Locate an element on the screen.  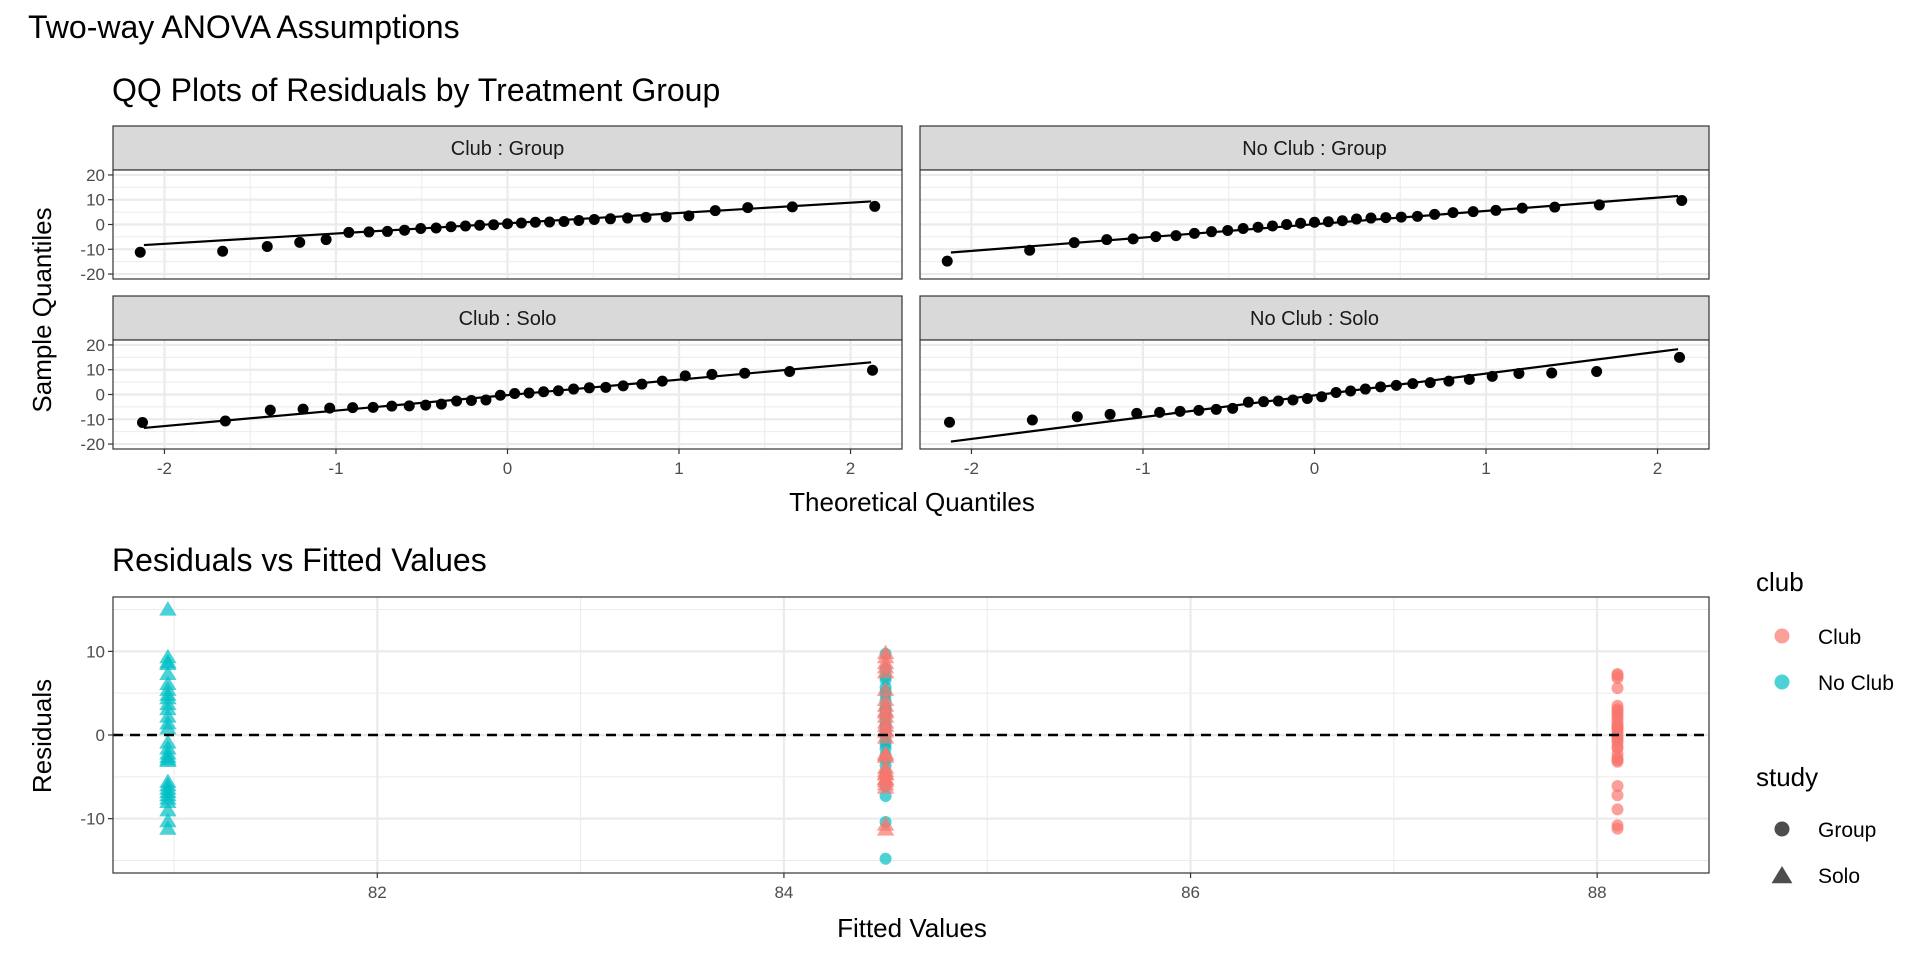
x-tick-label: -1 is located at coordinates (335, 468).